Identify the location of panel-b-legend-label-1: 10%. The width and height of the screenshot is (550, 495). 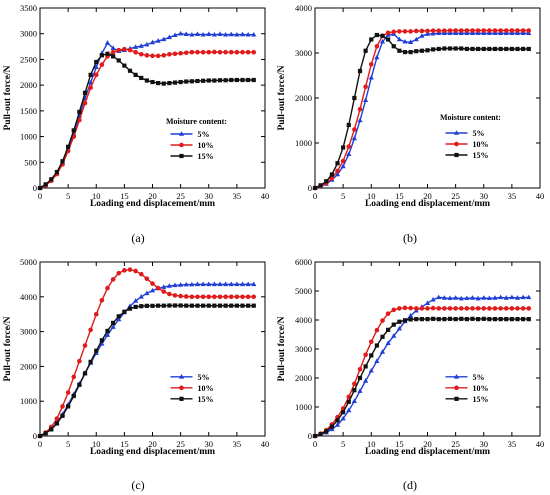
(481, 144).